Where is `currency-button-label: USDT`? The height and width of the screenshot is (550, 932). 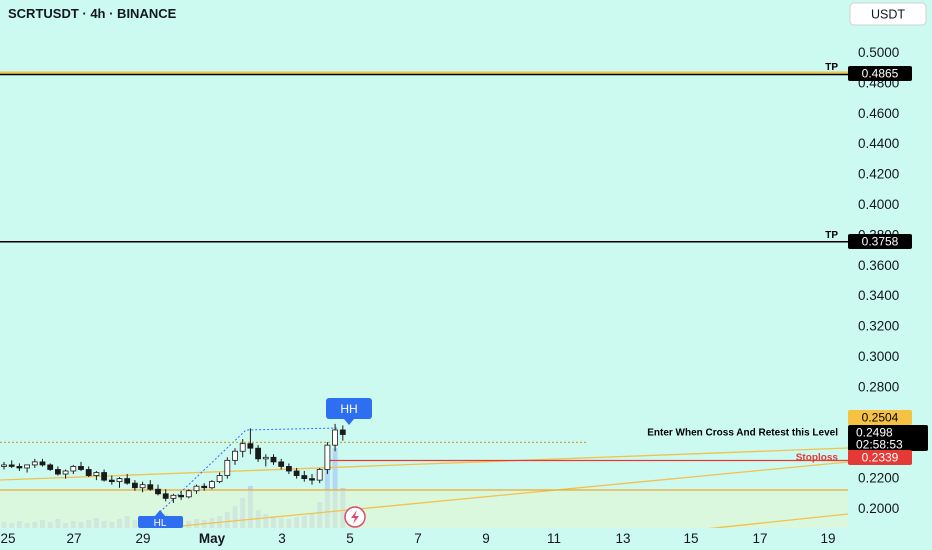
currency-button-label: USDT is located at coordinates (888, 15).